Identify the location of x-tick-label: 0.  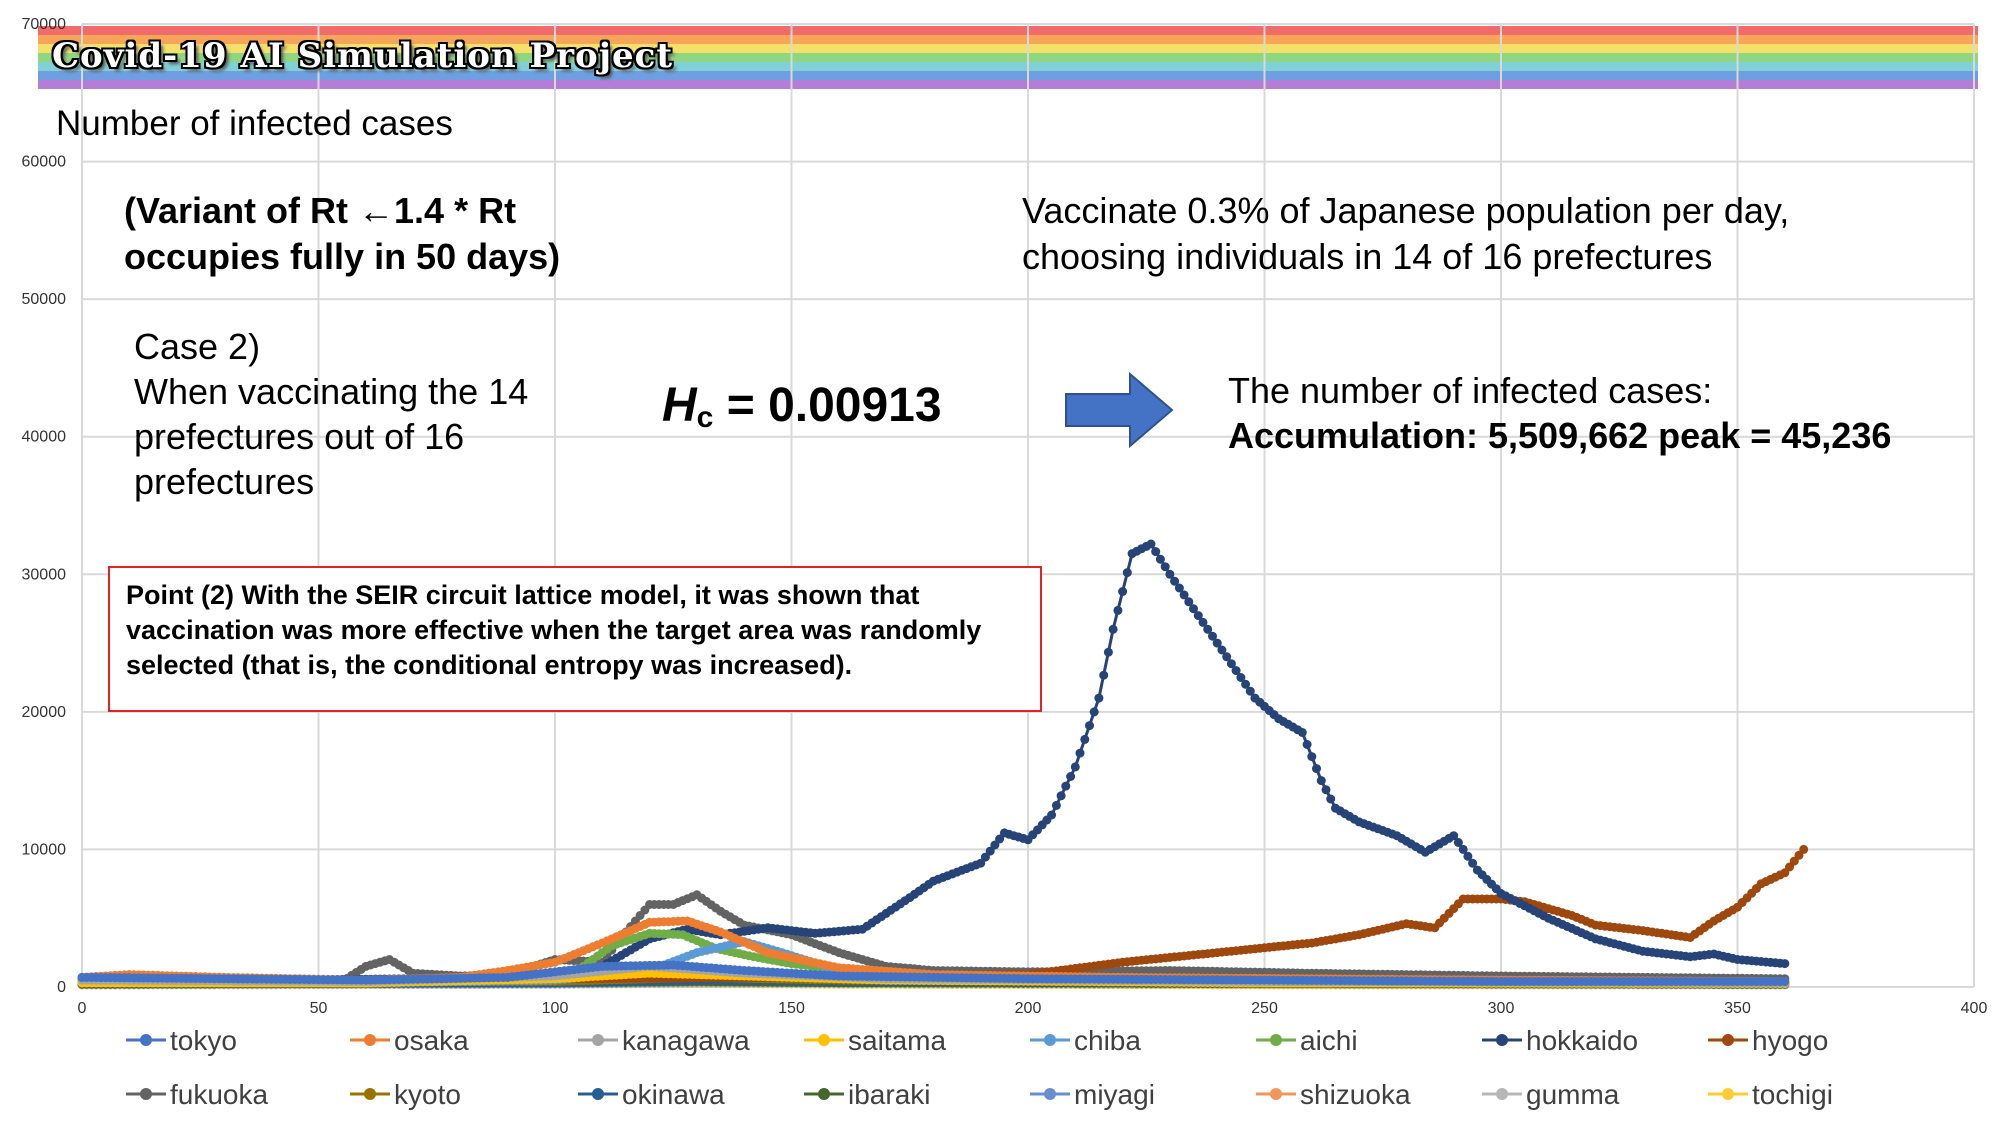
(82, 1008).